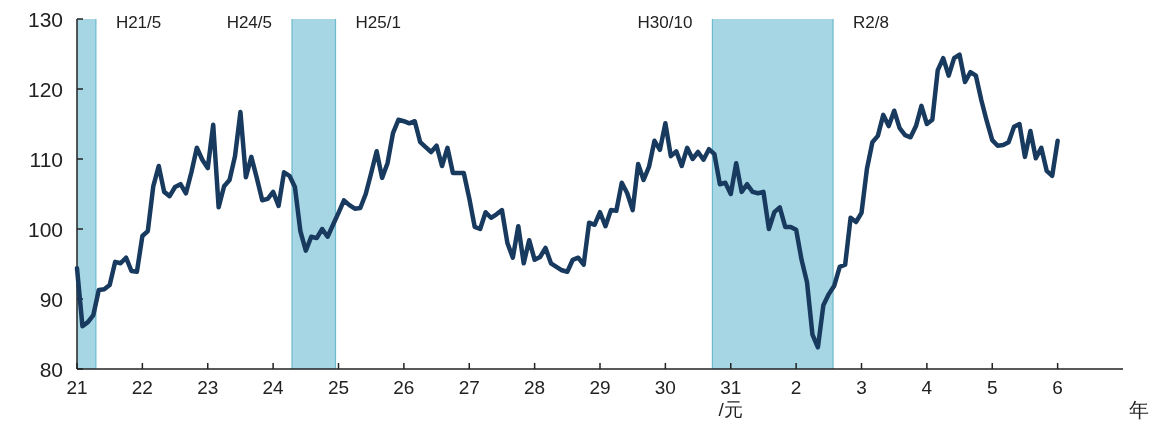 Image resolution: width=1159 pixels, height=428 pixels. What do you see at coordinates (51, 299) in the screenshot?
I see `y-tick-label: 90` at bounding box center [51, 299].